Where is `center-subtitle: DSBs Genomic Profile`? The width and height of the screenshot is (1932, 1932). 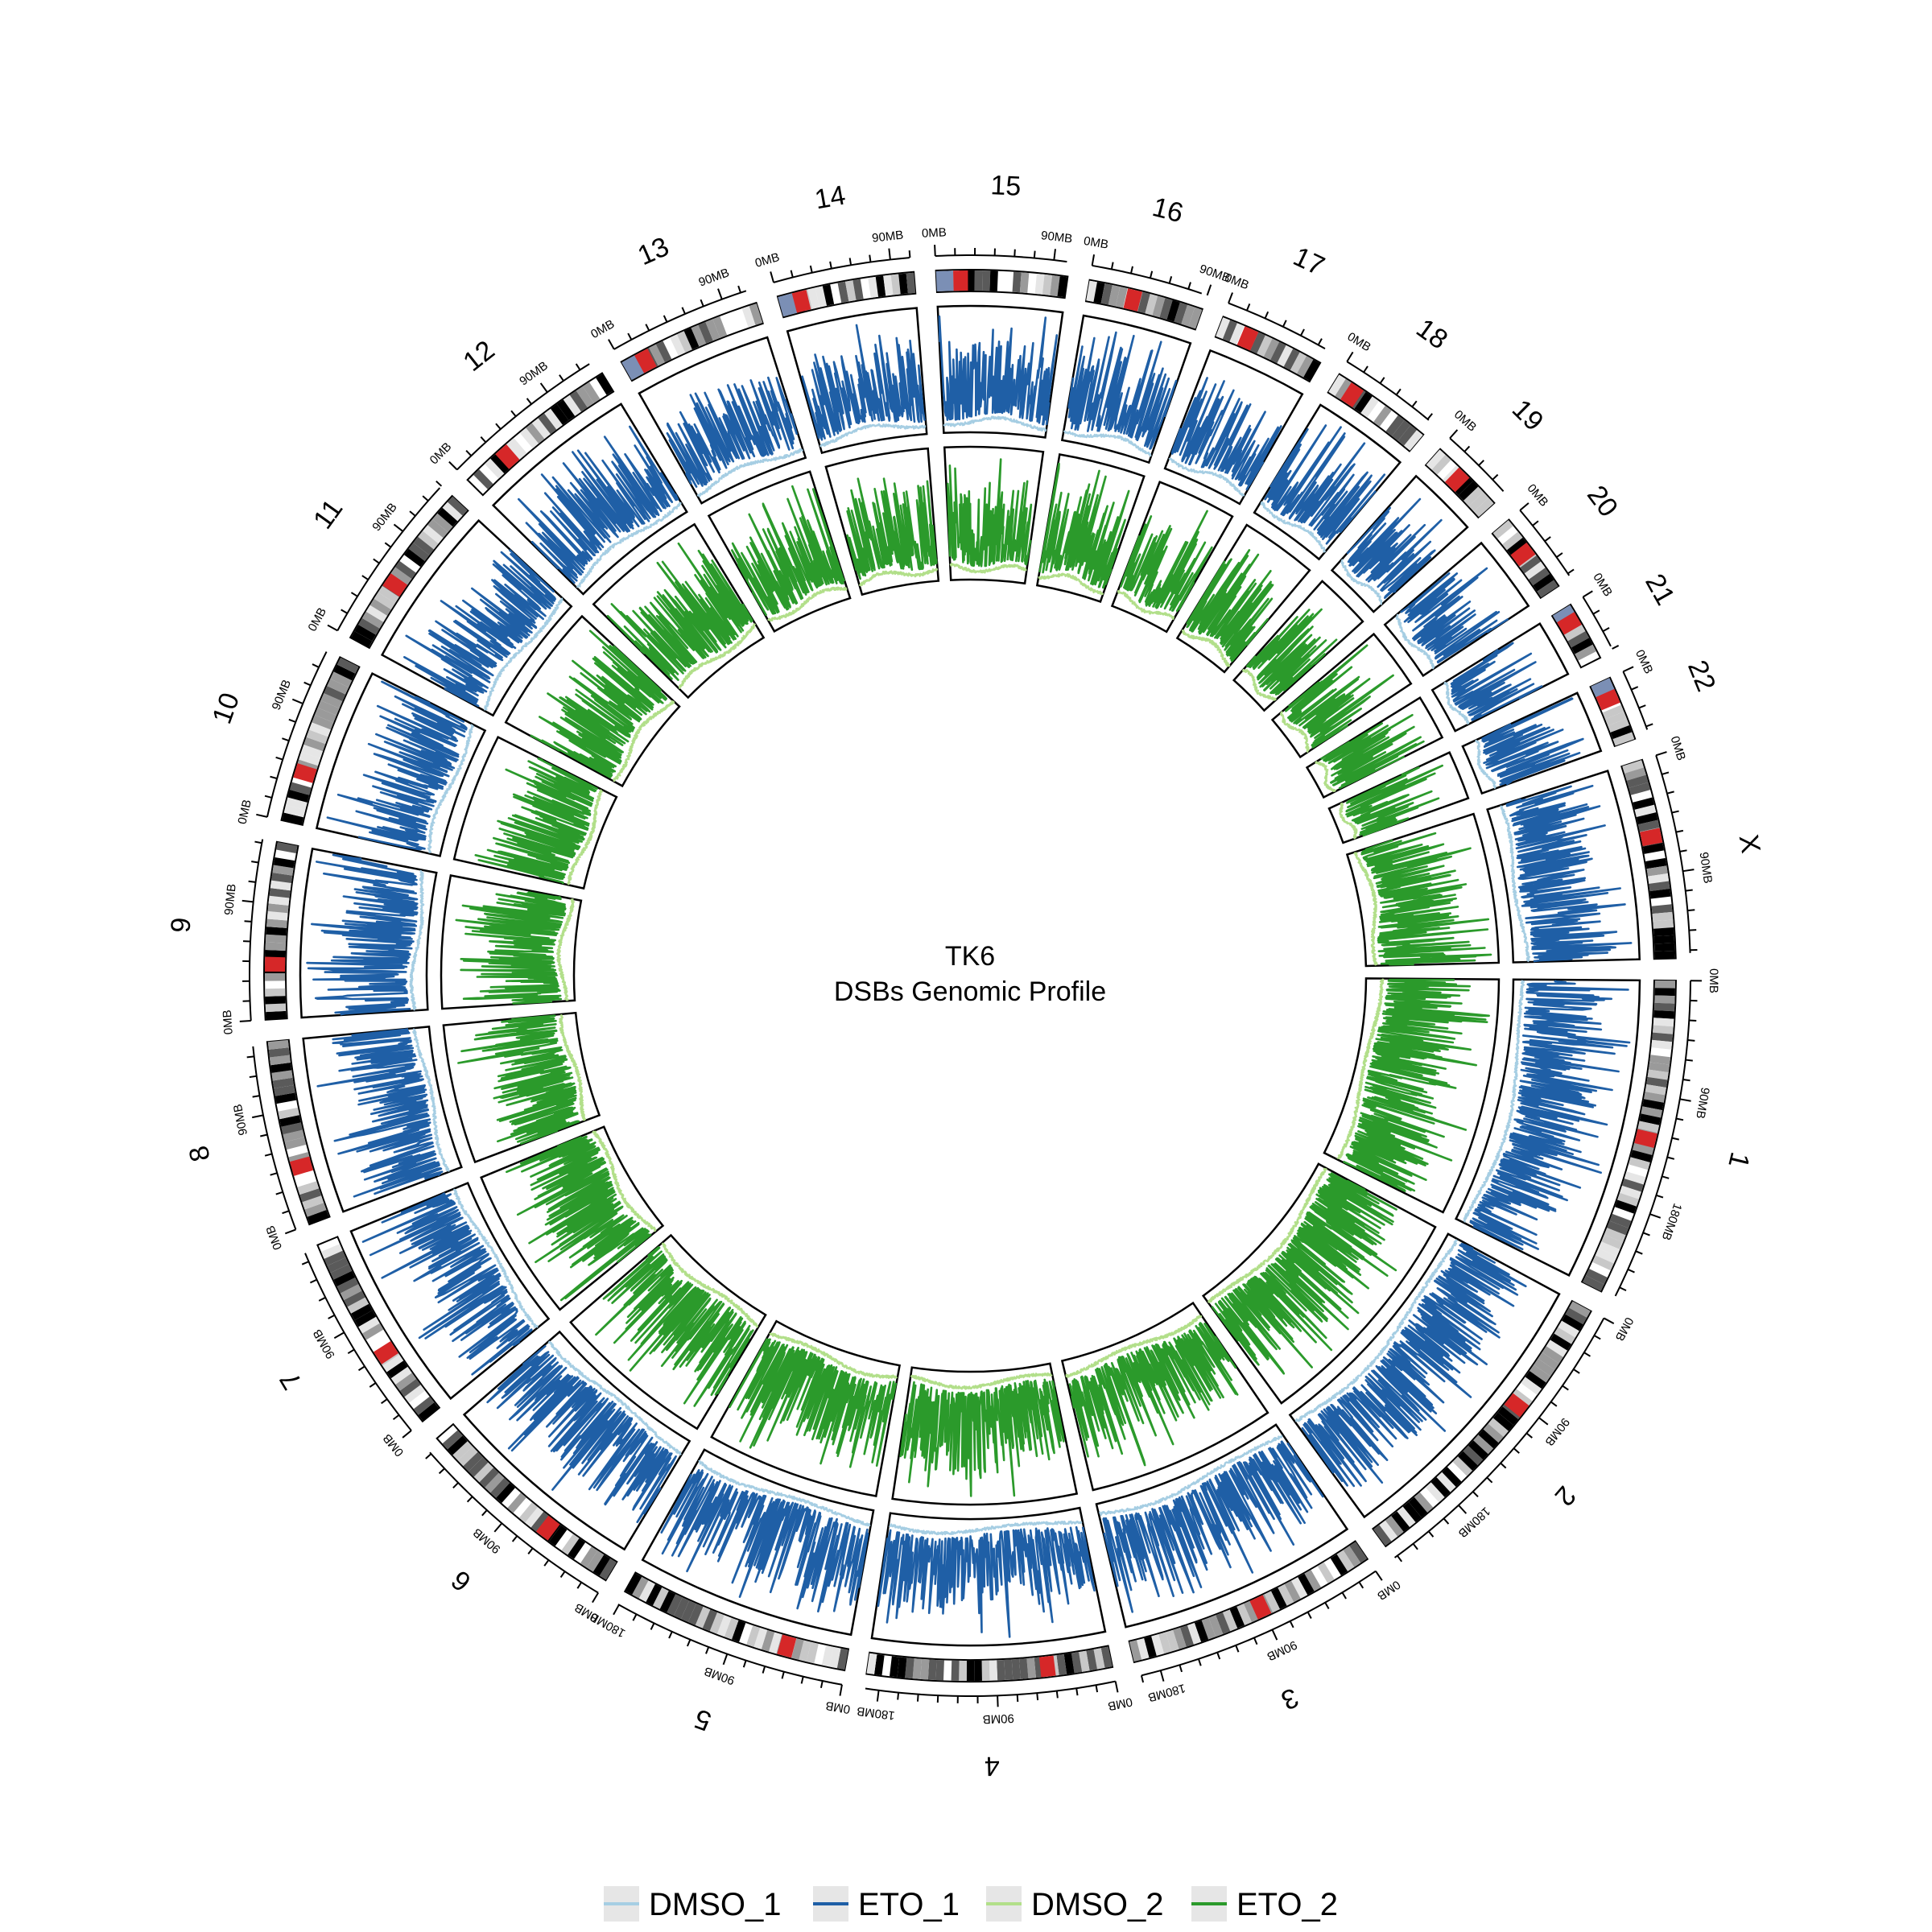 center-subtitle: DSBs Genomic Profile is located at coordinates (970, 991).